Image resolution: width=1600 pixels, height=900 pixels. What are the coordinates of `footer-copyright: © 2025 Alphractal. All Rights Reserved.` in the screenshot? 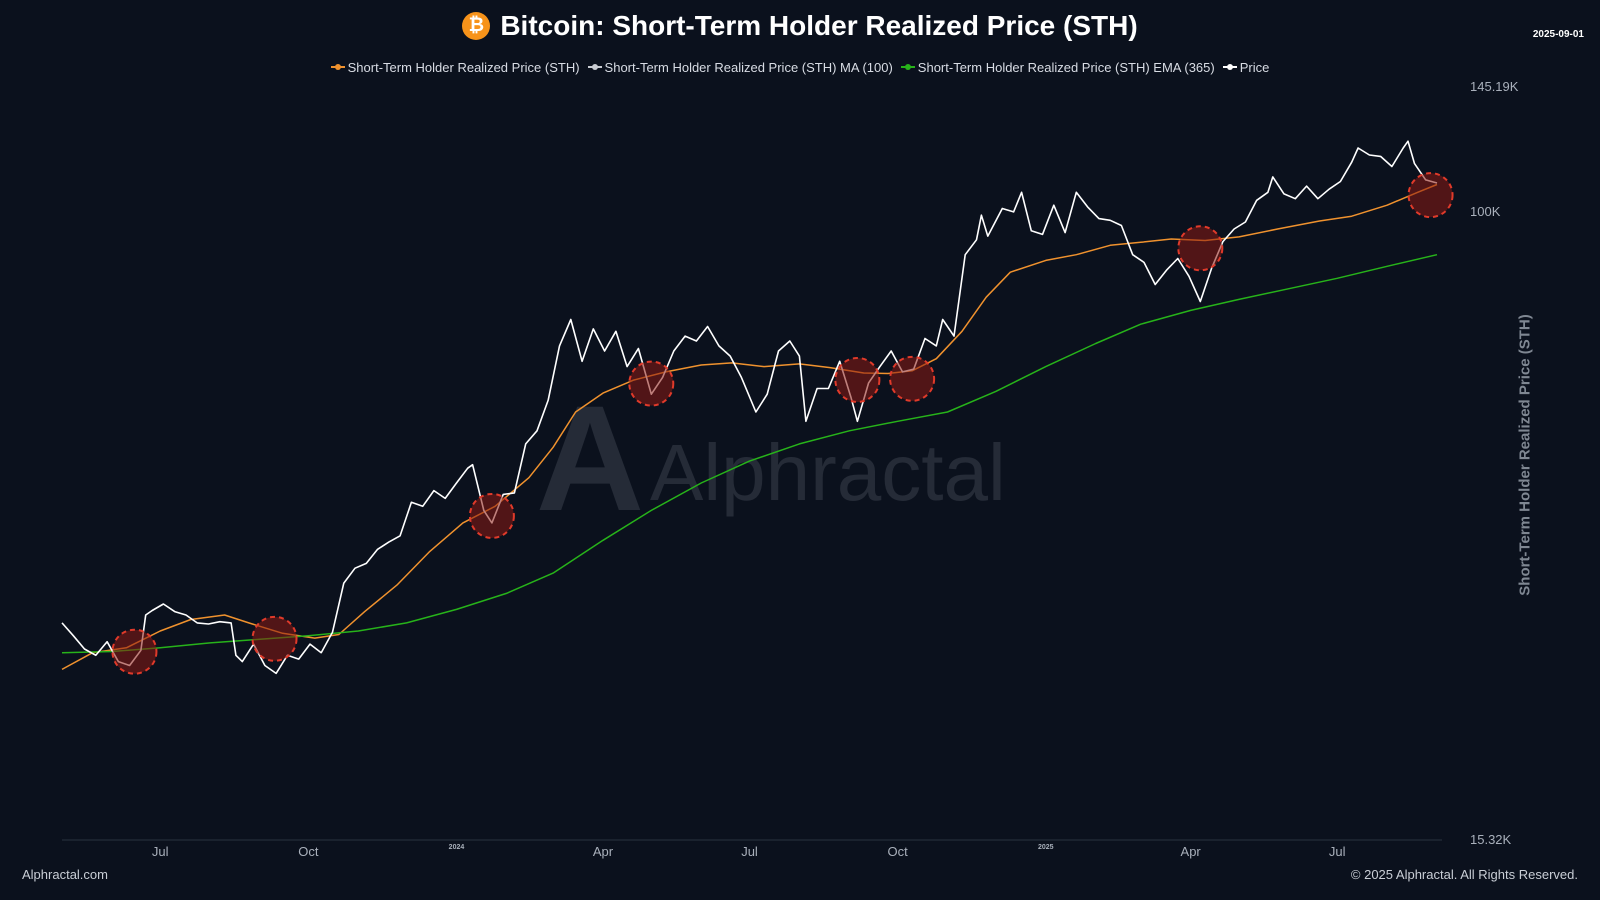 It's located at (1464, 874).